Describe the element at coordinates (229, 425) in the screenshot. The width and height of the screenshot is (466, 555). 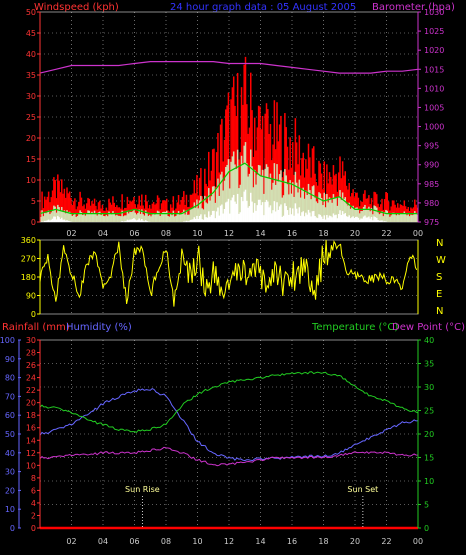
I see `humidity-line` at that location.